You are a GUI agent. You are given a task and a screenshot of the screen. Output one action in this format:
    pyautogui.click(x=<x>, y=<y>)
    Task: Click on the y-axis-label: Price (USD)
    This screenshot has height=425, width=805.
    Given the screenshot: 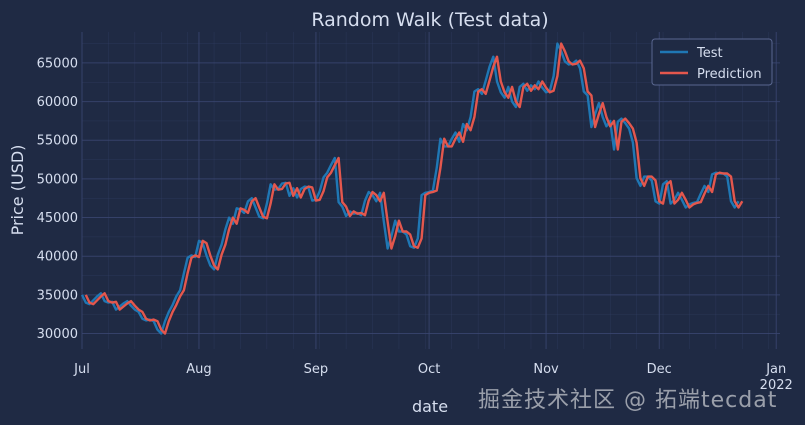 What is the action you would take?
    pyautogui.click(x=17, y=190)
    